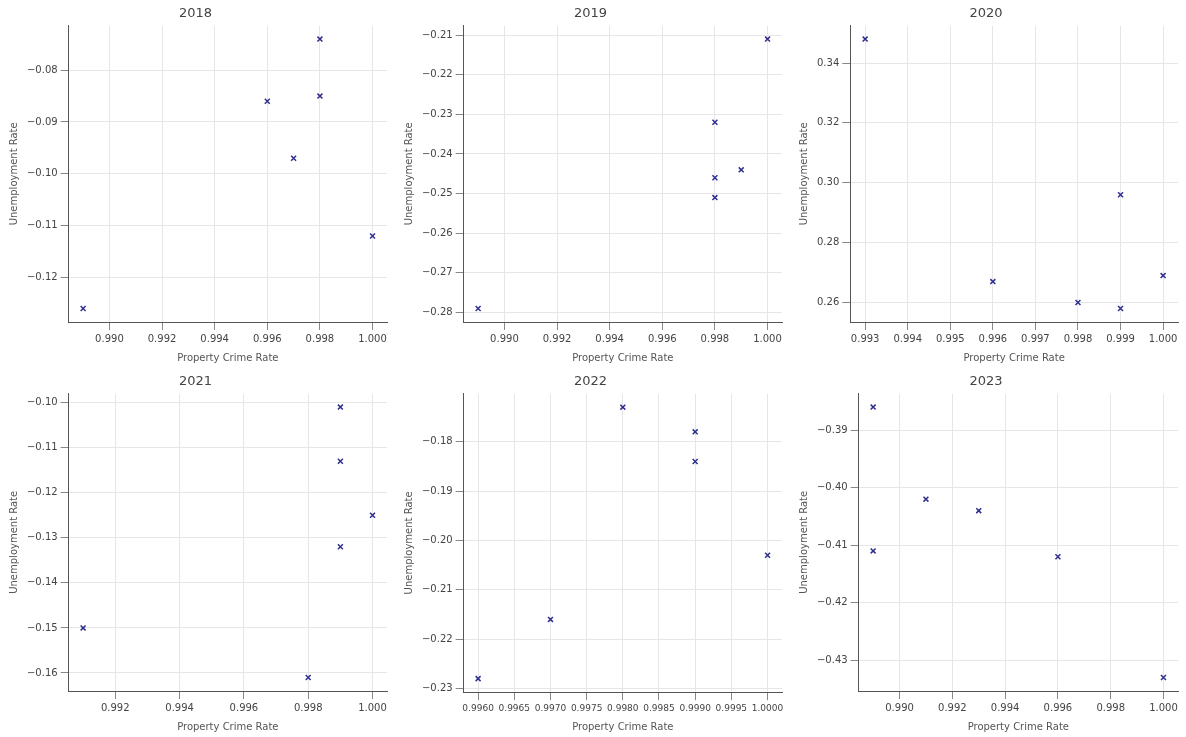  What do you see at coordinates (586, 707) in the screenshot?
I see `x-tick-label: 0.9975` at bounding box center [586, 707].